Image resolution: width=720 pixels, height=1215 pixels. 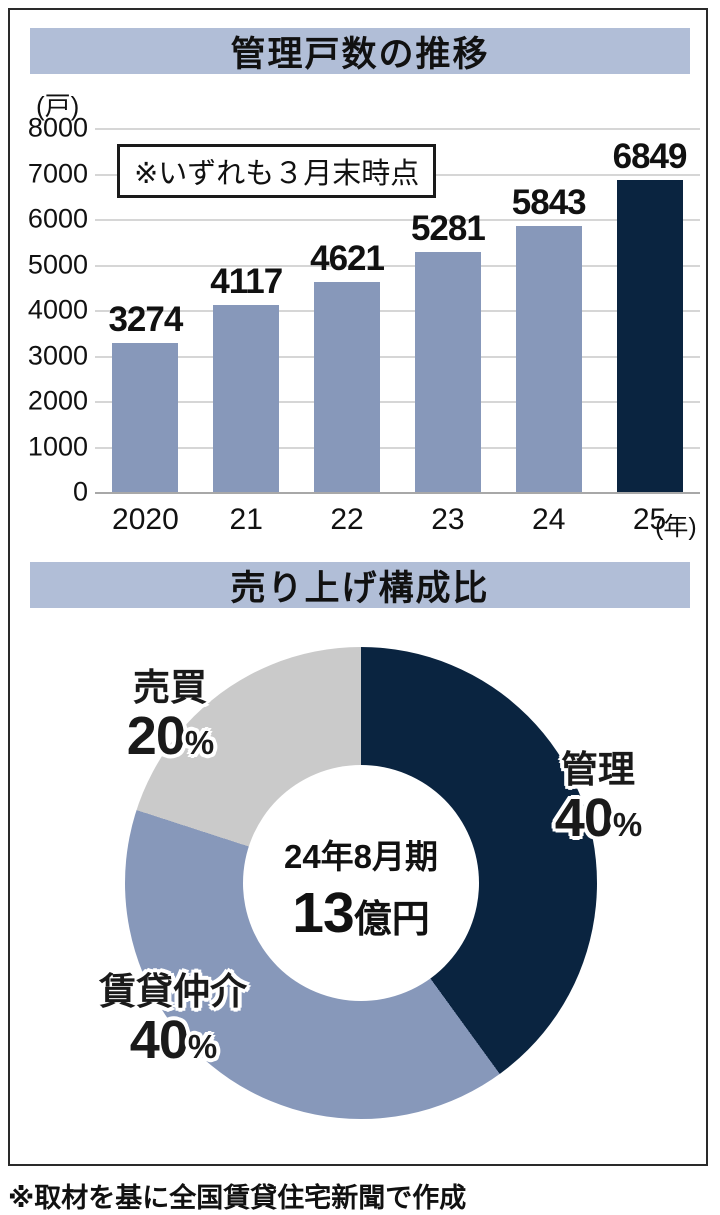 What do you see at coordinates (170, 687) in the screenshot?
I see `pie-segment-name: 売買` at bounding box center [170, 687].